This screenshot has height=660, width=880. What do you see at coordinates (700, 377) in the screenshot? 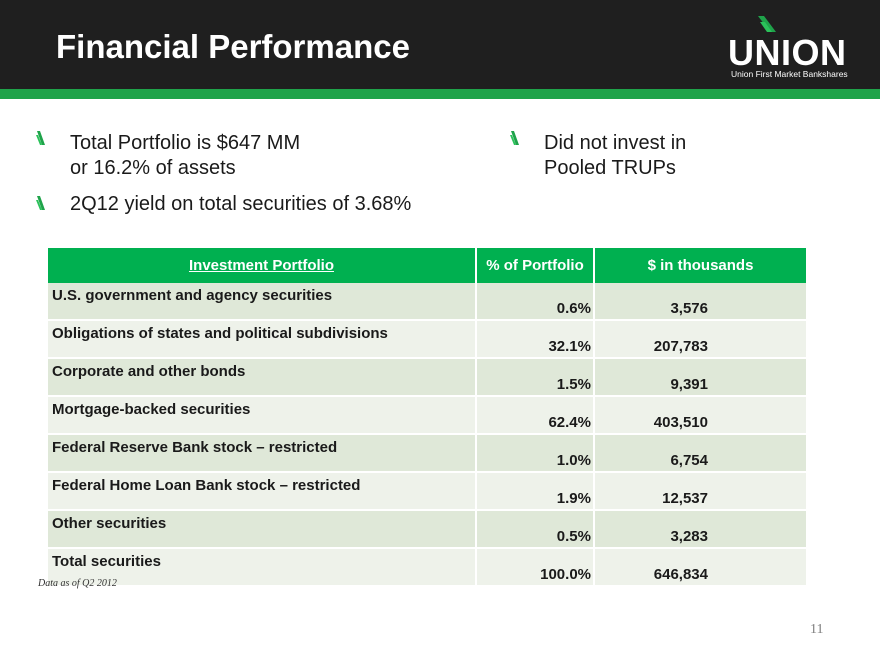
I see `row-amount: 9,391` at bounding box center [700, 377].